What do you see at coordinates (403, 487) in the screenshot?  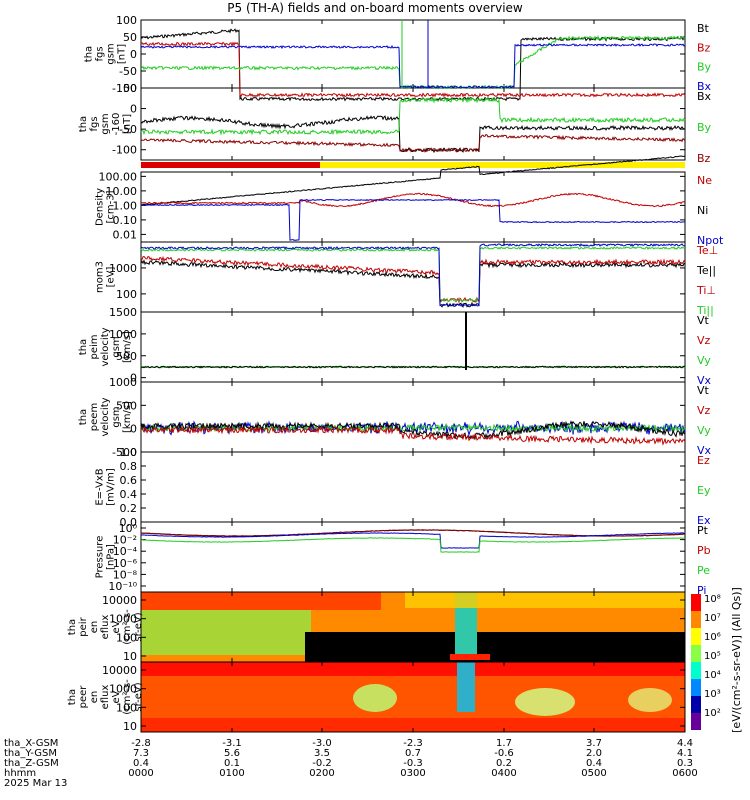 I see `panel-7: 0.00.20.40.60.81.0 E=-VxB [mV/m] Ez Ey Ex` at bounding box center [403, 487].